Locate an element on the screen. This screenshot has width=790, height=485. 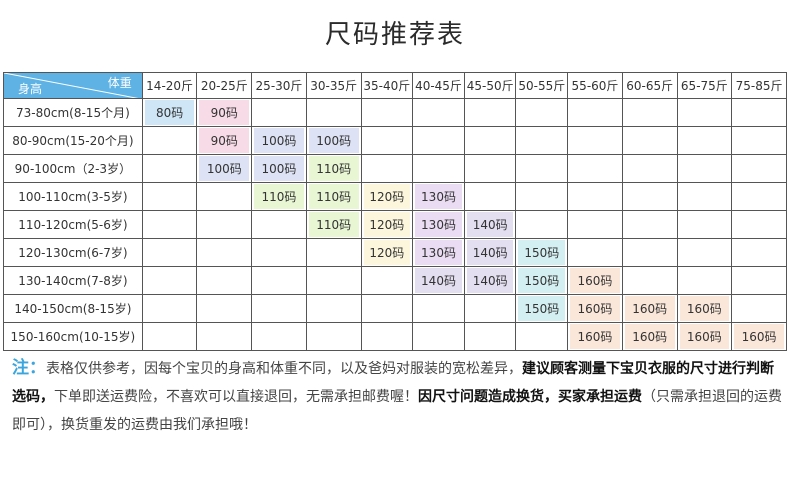
page-title: 尺码推荐表 is located at coordinates (394, 35).